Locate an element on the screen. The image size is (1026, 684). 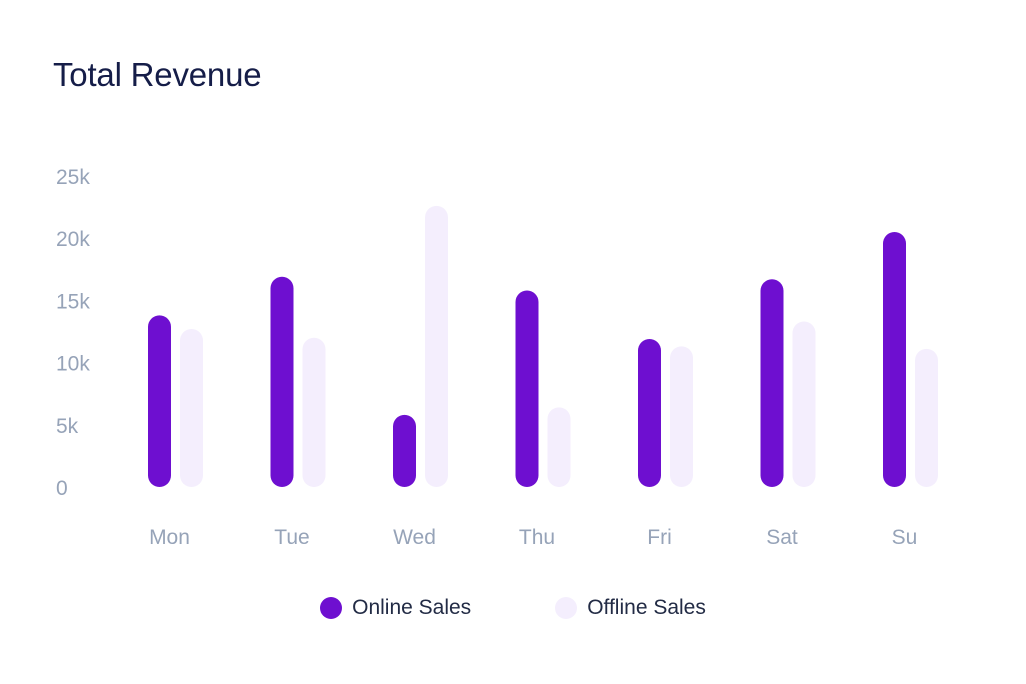
bar-online-tue is located at coordinates (282, 381).